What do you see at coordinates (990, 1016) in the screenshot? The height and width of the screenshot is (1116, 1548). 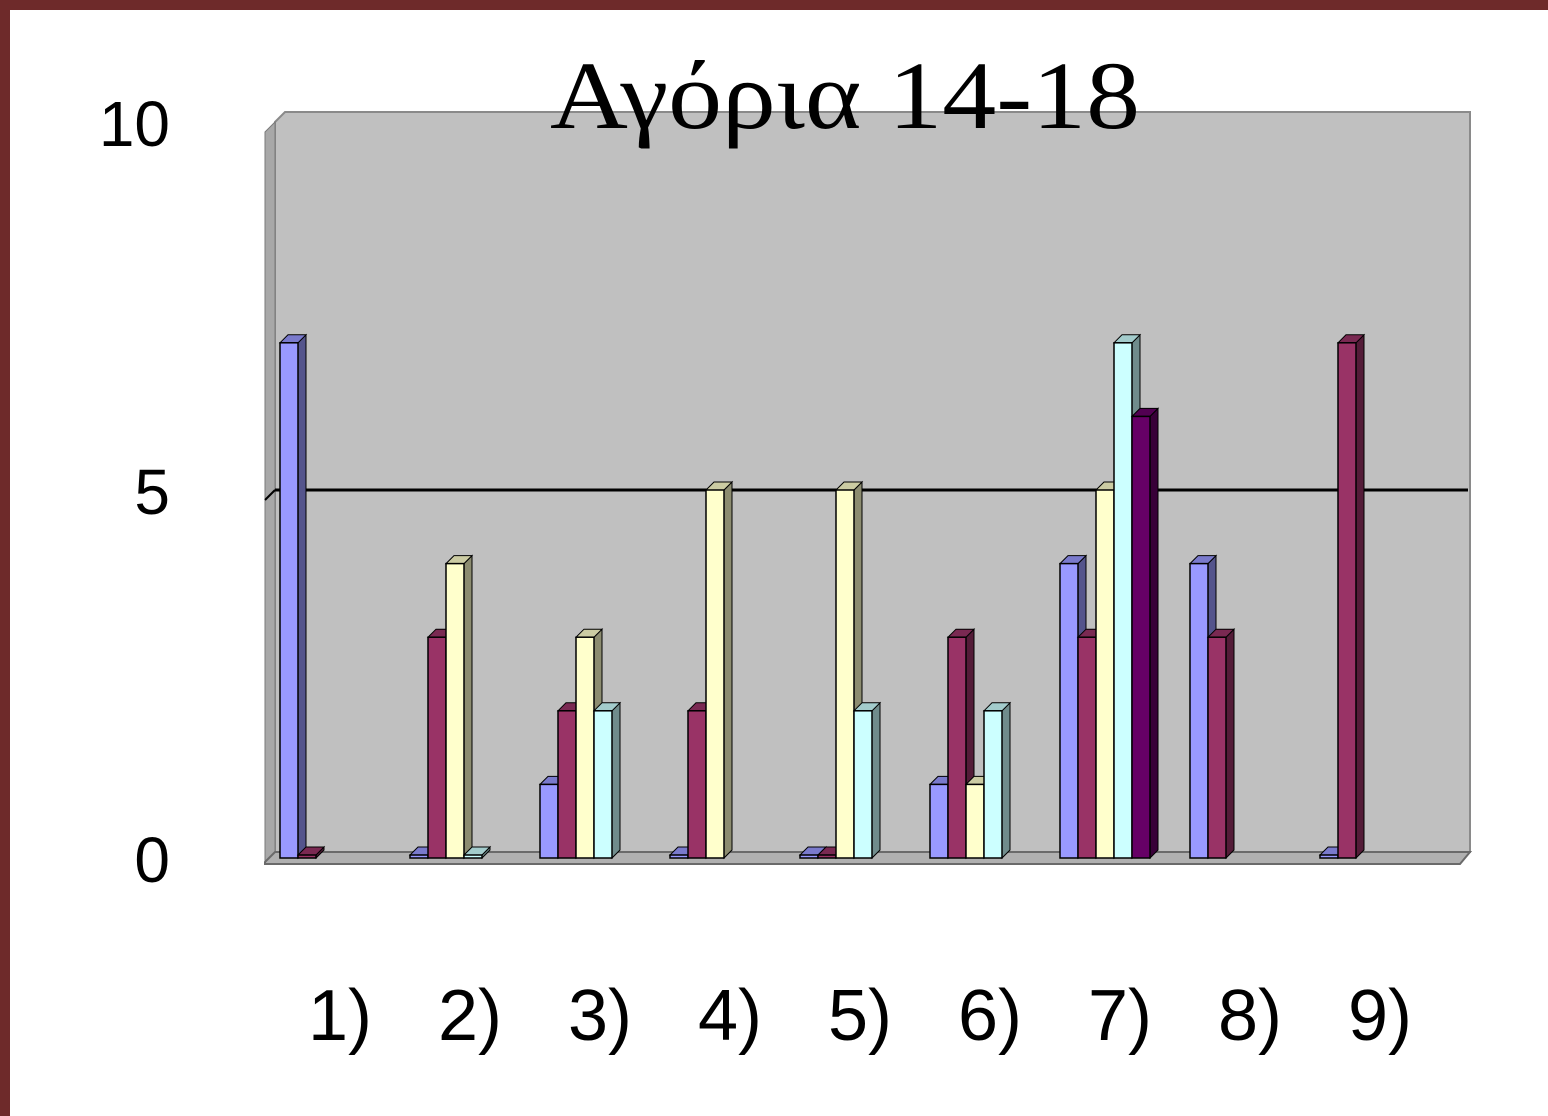 I see `x-tick-label: 6)` at bounding box center [990, 1016].